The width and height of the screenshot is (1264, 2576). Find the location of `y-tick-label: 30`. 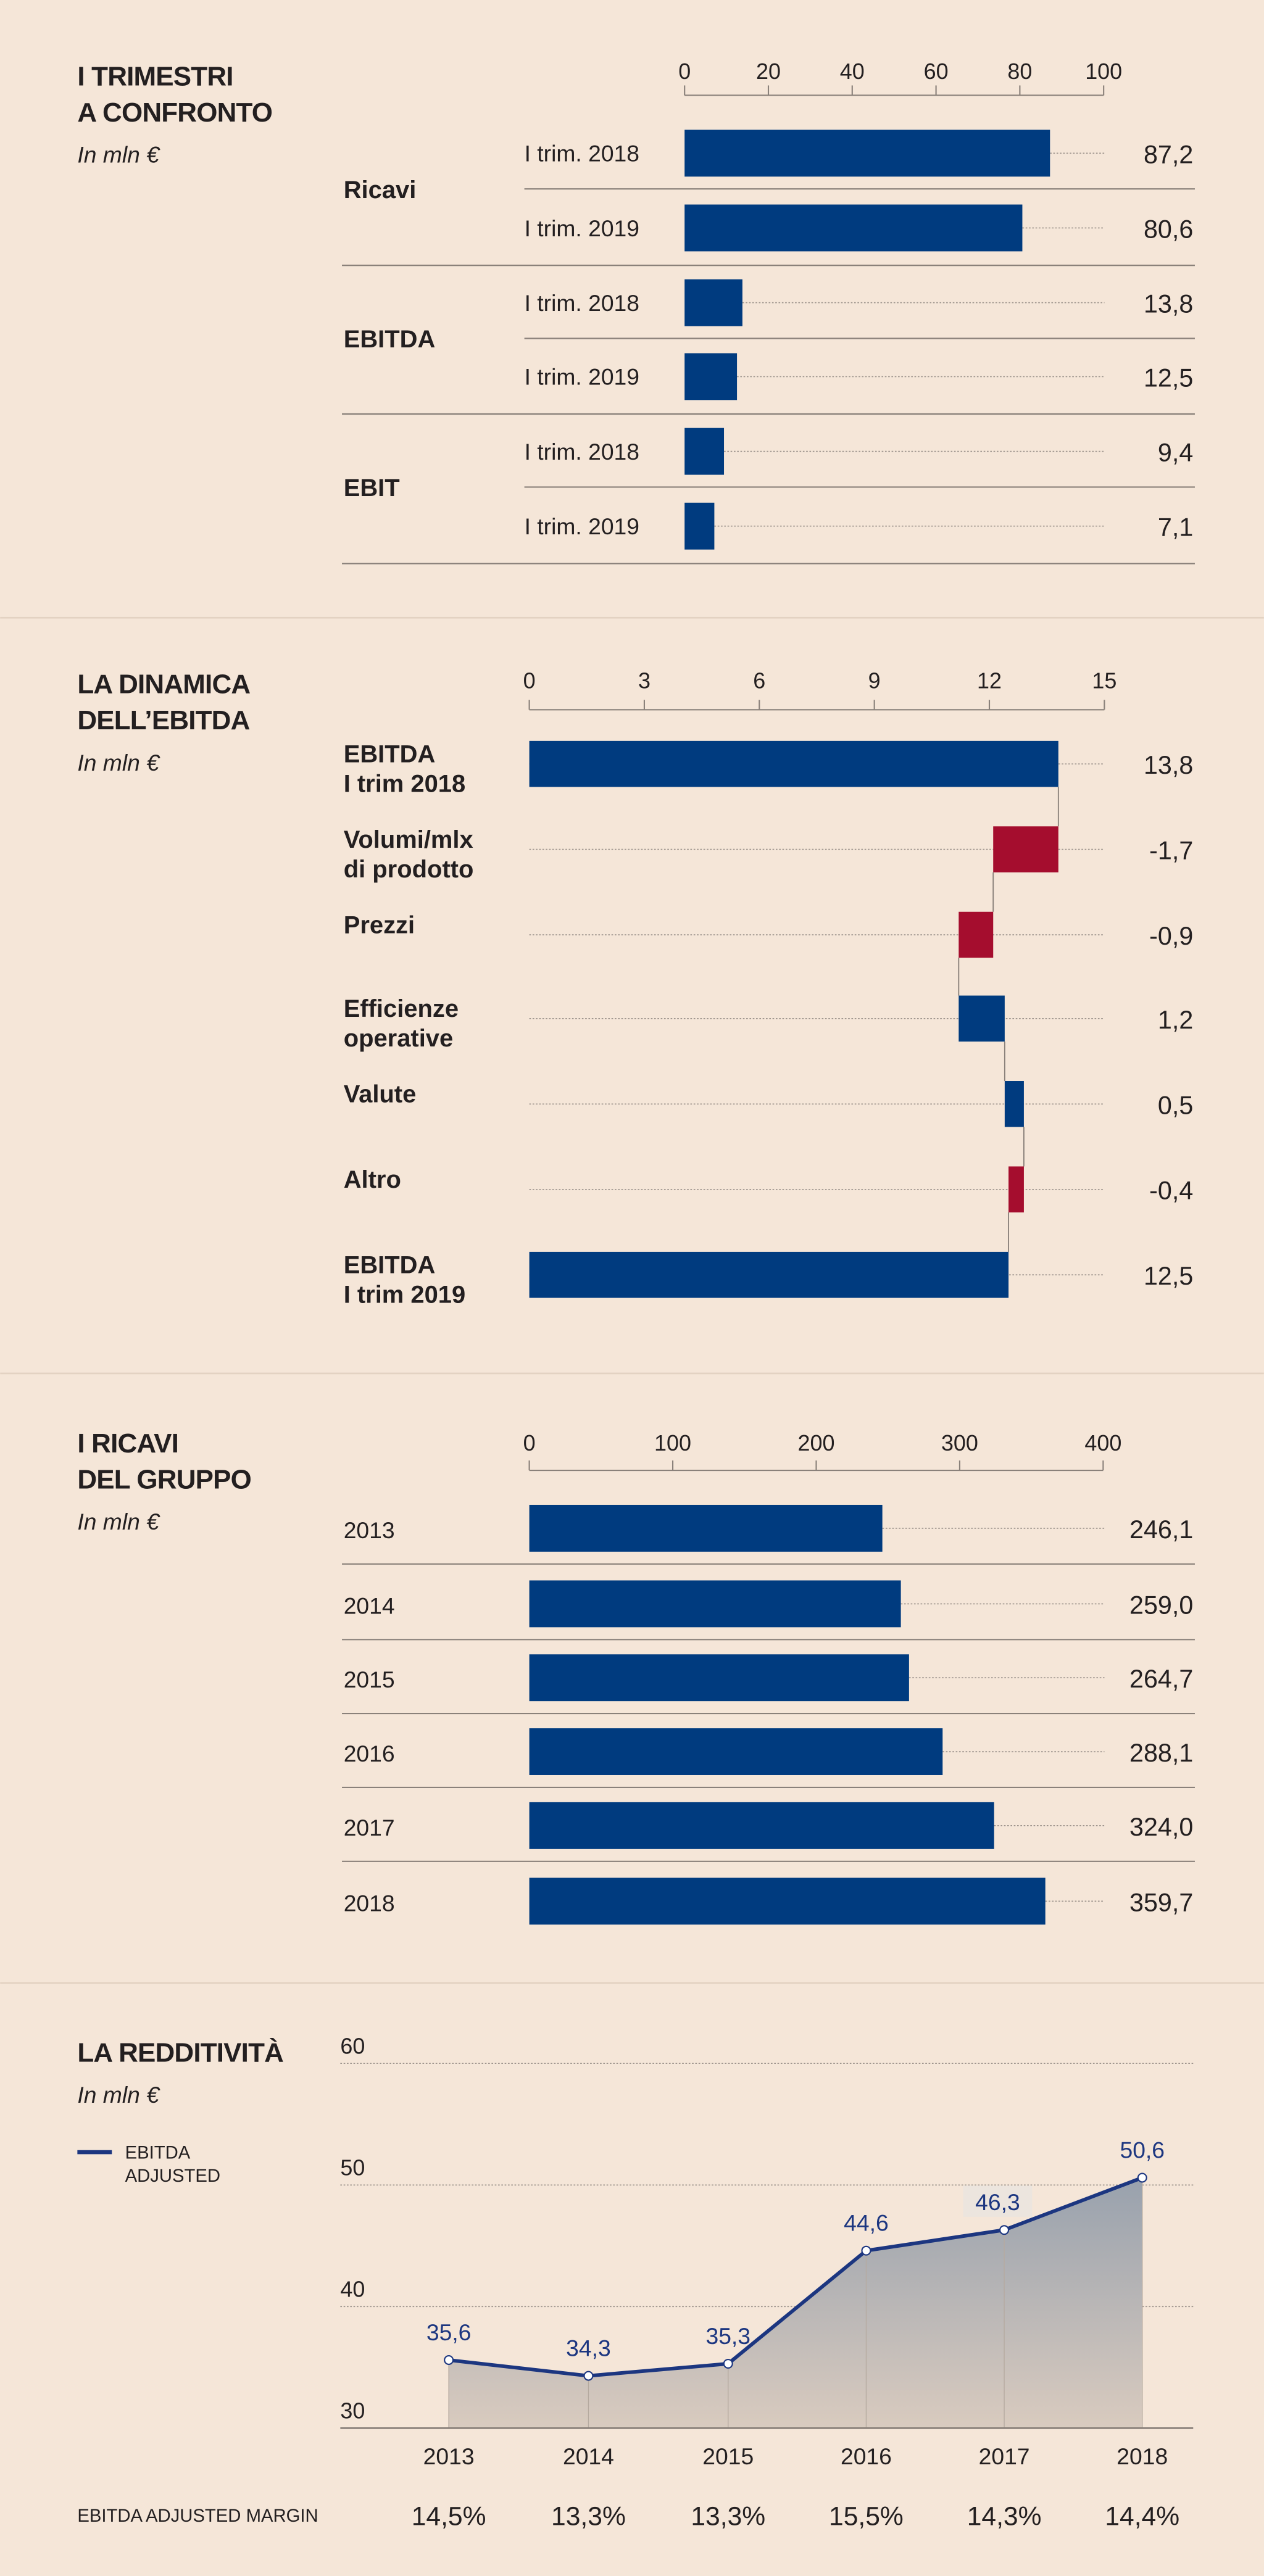

y-tick-label: 30 is located at coordinates (352, 2410).